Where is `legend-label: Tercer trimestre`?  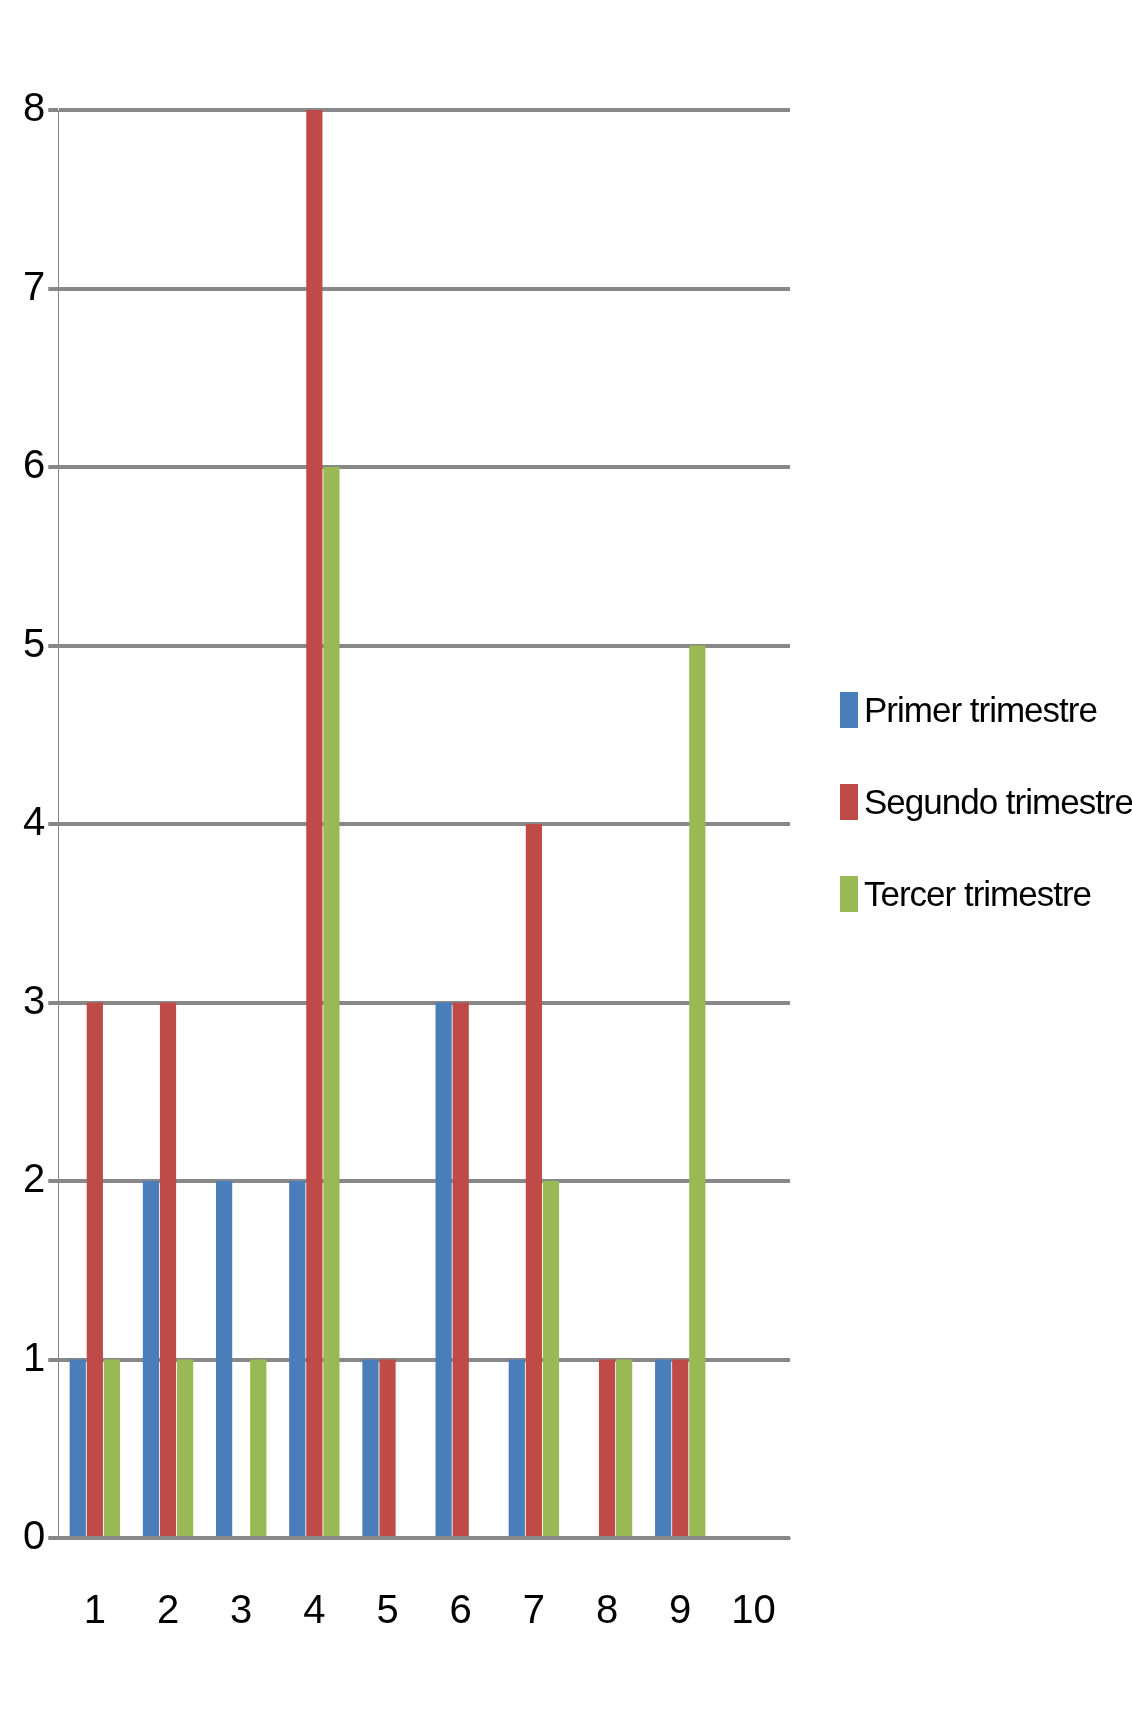 legend-label: Tercer trimestre is located at coordinates (978, 894).